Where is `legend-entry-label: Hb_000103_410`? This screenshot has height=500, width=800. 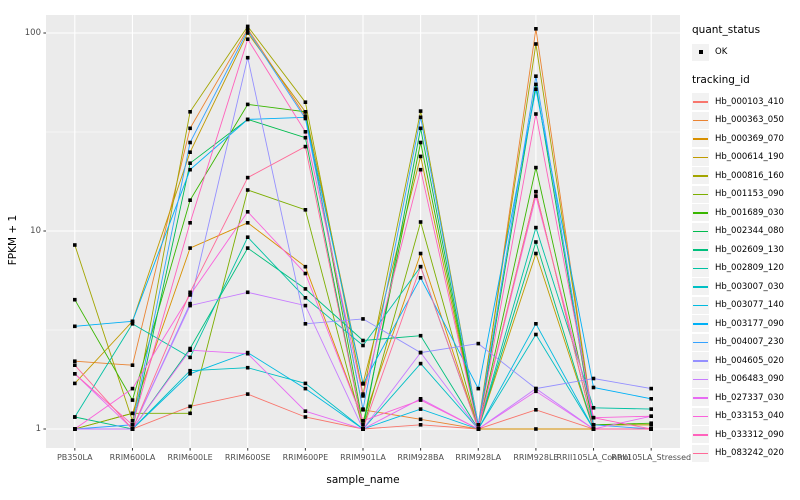 legend-entry-label: Hb_000103_410 is located at coordinates (749, 101).